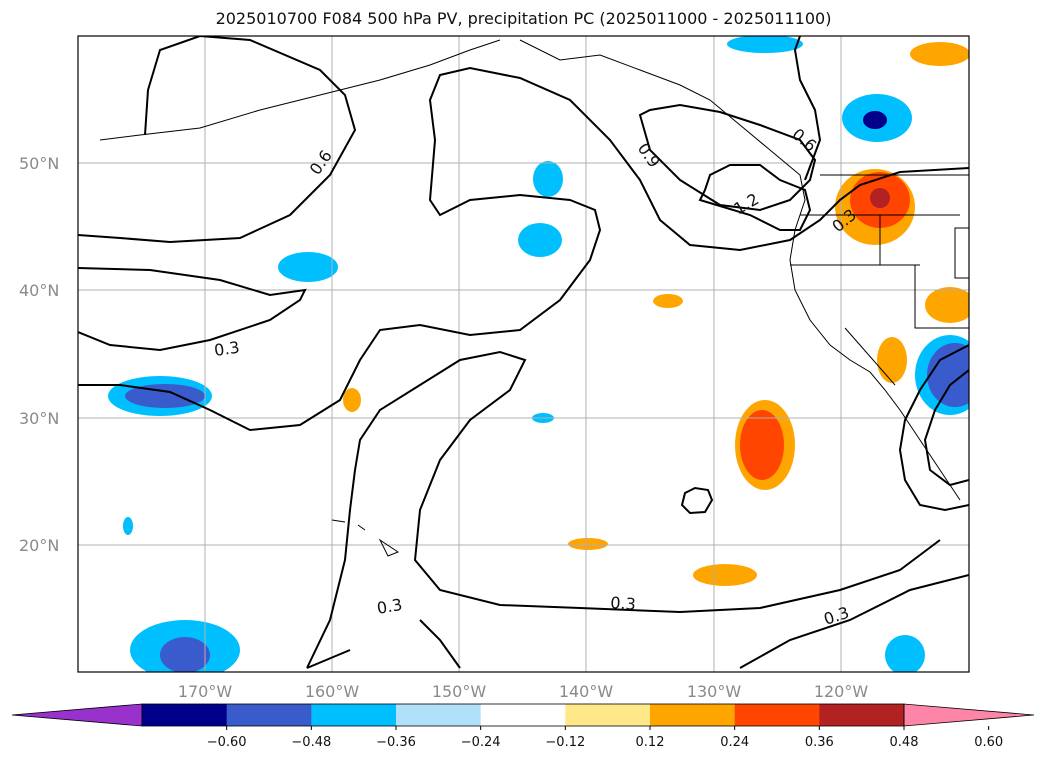 The image size is (1047, 765). Describe the element at coordinates (39, 290) in the screenshot. I see `lat-tick-label: 40°N` at that location.